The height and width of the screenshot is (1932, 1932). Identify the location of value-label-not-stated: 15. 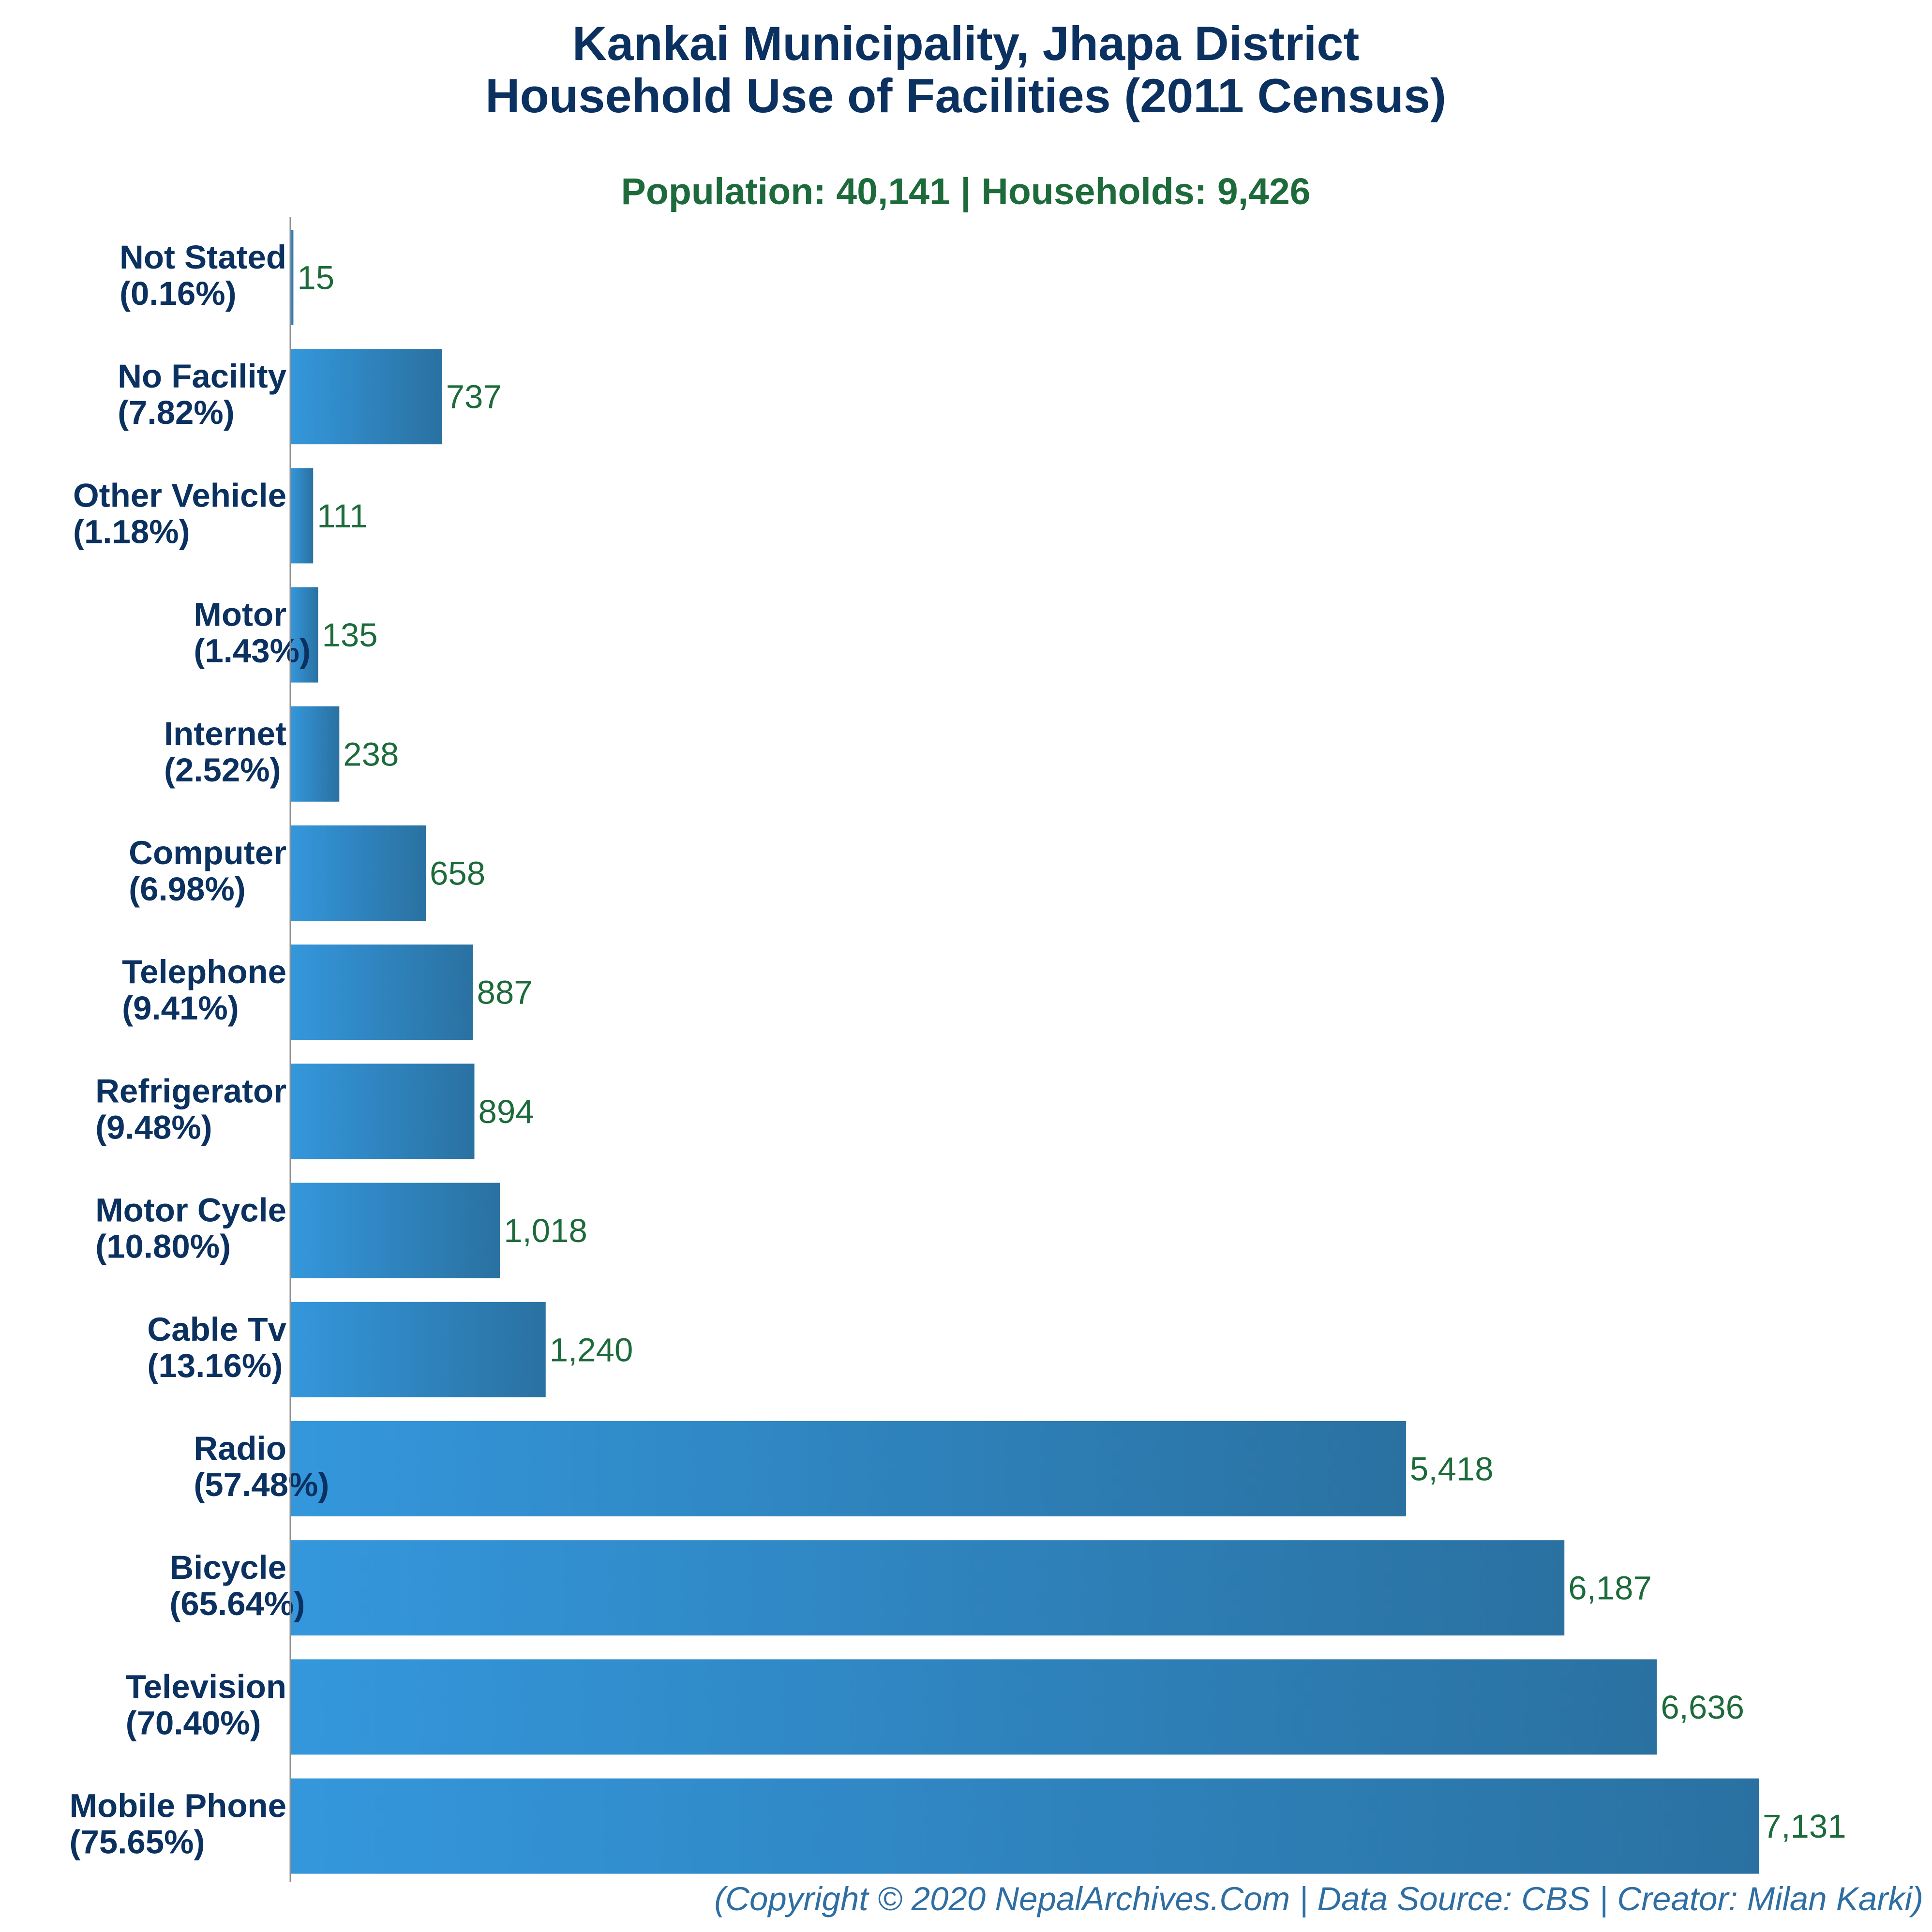
(315, 278).